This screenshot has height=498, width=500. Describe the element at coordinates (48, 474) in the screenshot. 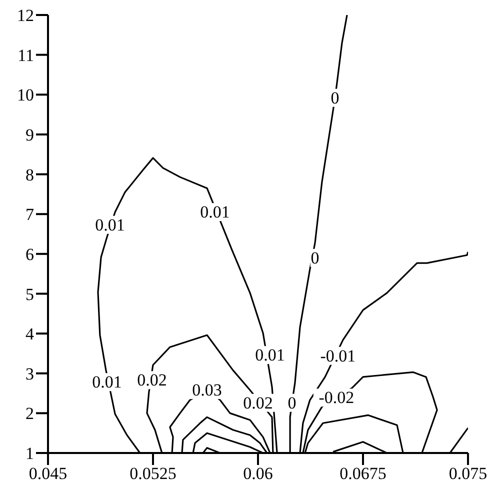

I see `x-tick-label: 0.045` at that location.